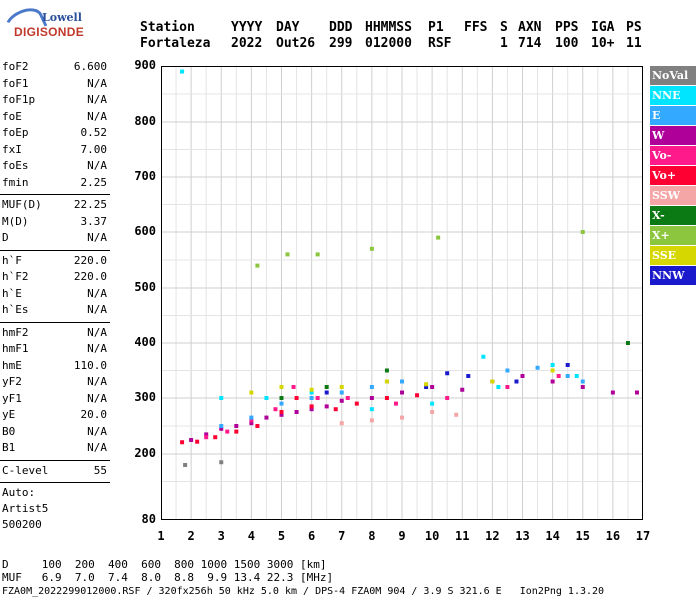 Image resolution: width=700 pixels, height=600 pixels. I want to click on legend-item: SSW, so click(673, 195).